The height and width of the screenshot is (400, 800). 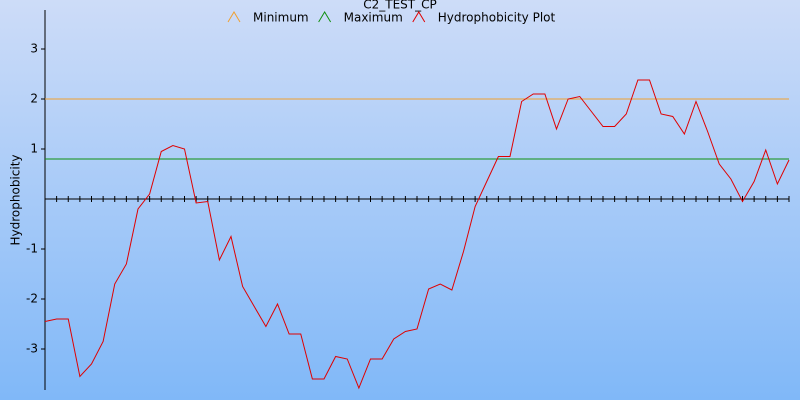 What do you see at coordinates (34, 149) in the screenshot?
I see `y-tick-label: 1` at bounding box center [34, 149].